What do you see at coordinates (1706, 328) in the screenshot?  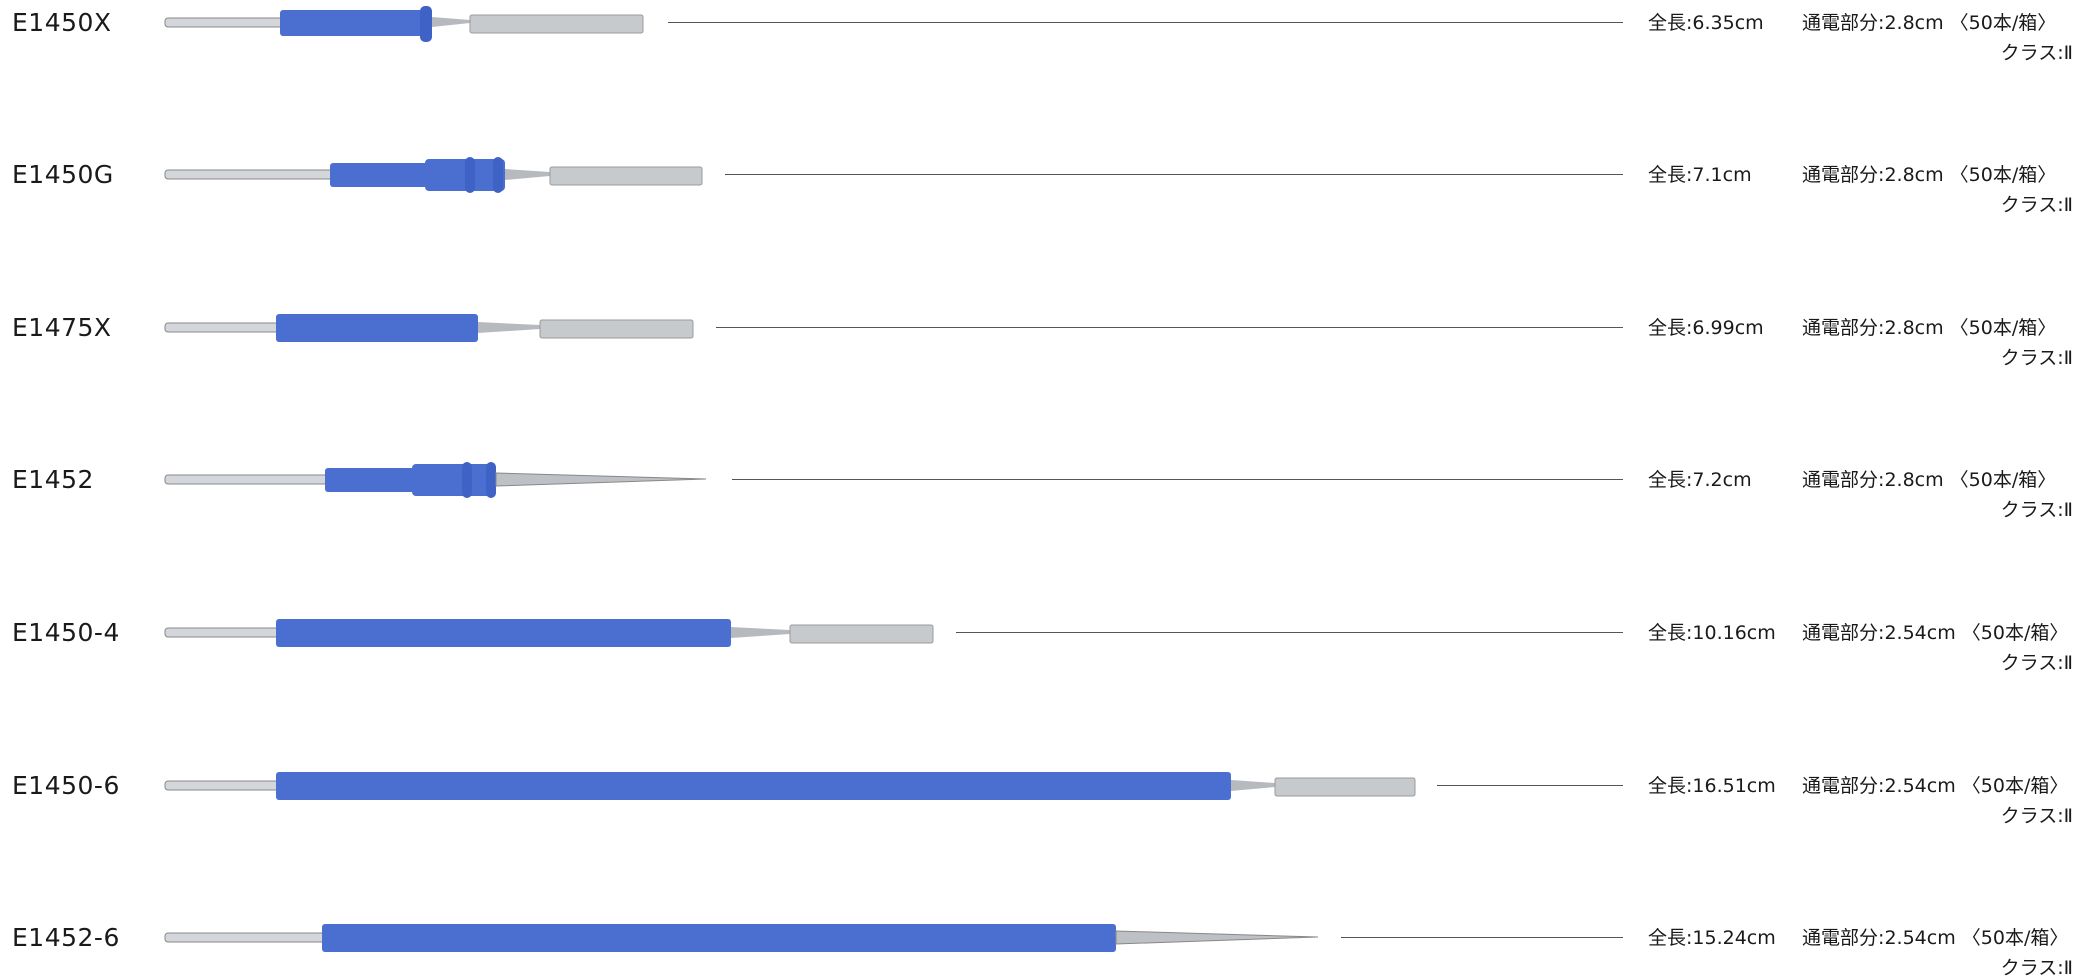 I see `total-length: 全長:6.99cm` at bounding box center [1706, 328].